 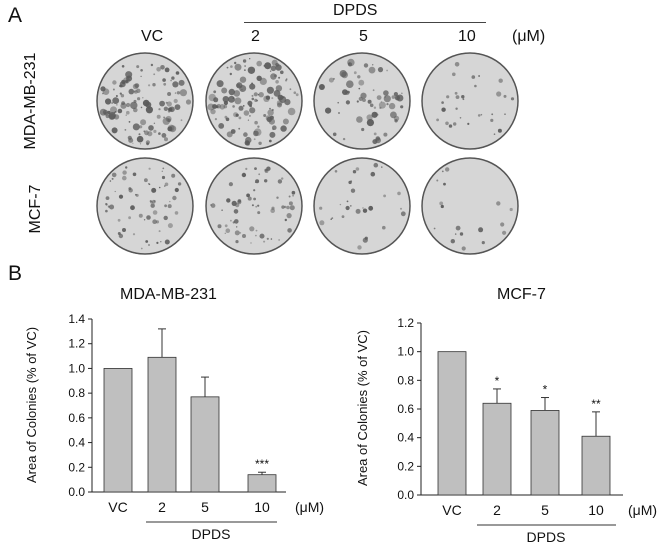 I want to click on x-unit-label: (μM), so click(x=309, y=507).